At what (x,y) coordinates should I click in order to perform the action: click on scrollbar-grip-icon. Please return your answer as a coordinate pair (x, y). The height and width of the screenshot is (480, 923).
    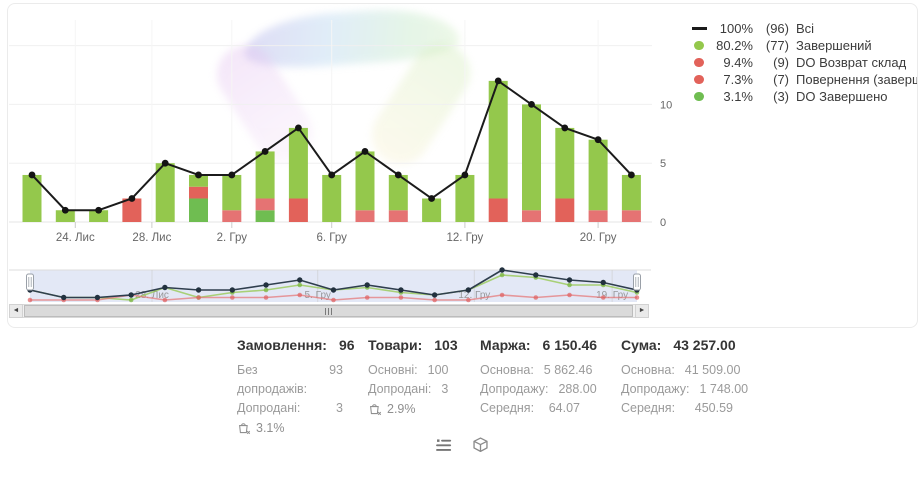
    Looking at the image, I should click on (328, 311).